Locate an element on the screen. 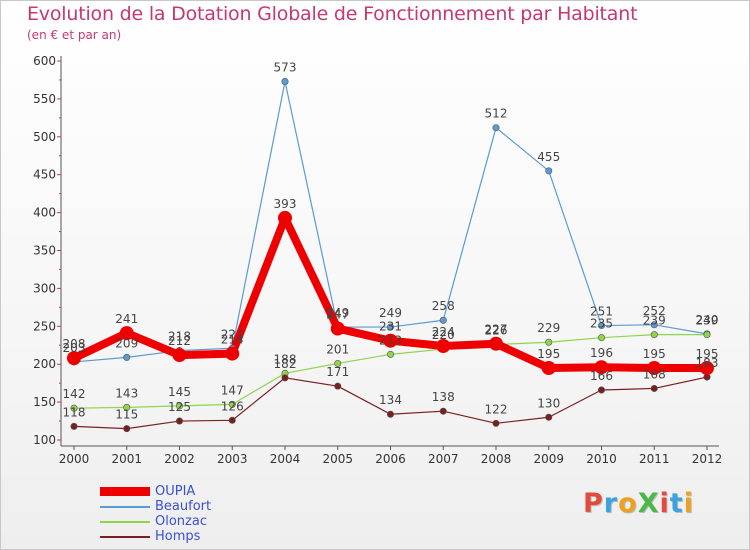 The width and height of the screenshot is (750, 550). x-tick-label: 2003 is located at coordinates (232, 459).